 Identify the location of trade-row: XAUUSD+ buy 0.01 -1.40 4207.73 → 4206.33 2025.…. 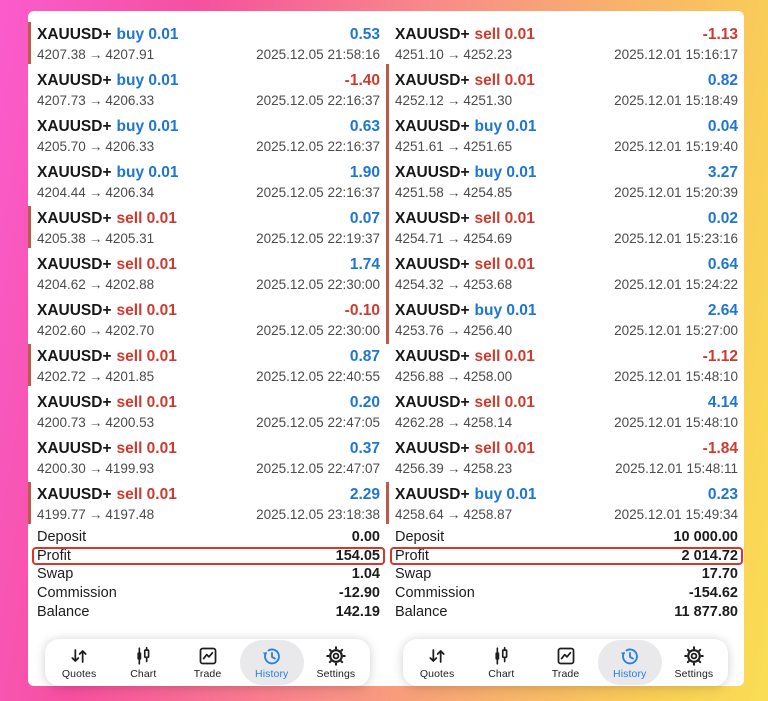
(208, 89).